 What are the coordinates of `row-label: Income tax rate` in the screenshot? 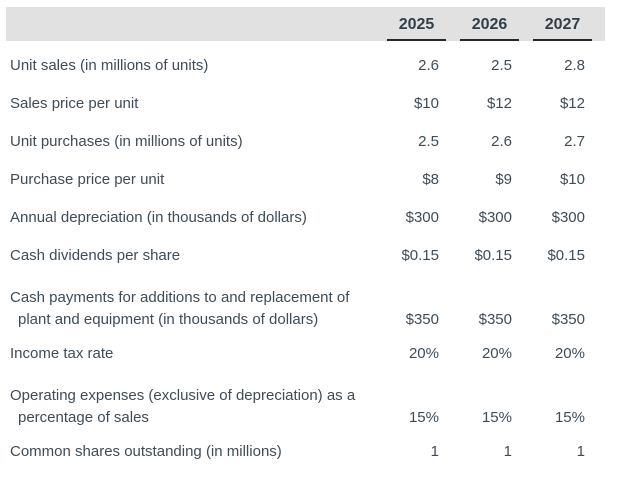 It's located at (189, 354).